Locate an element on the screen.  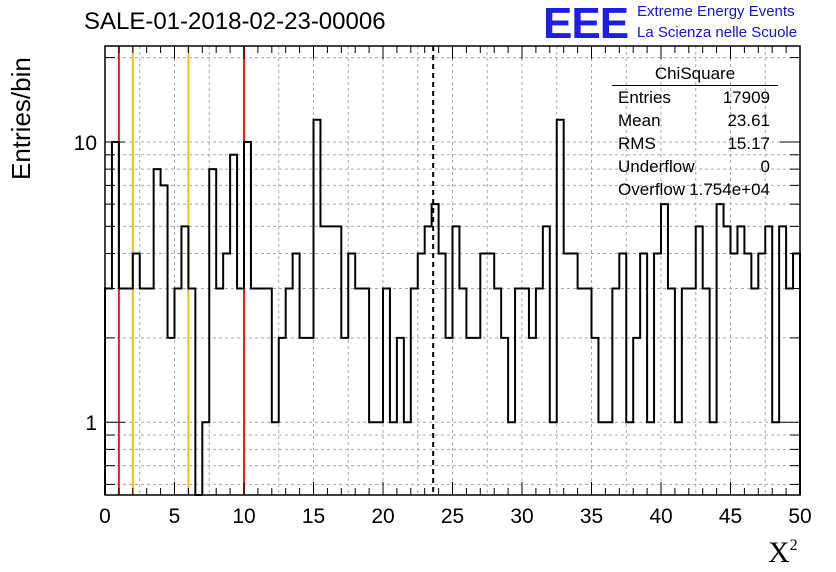
x-tick-label: 10 is located at coordinates (243, 516).